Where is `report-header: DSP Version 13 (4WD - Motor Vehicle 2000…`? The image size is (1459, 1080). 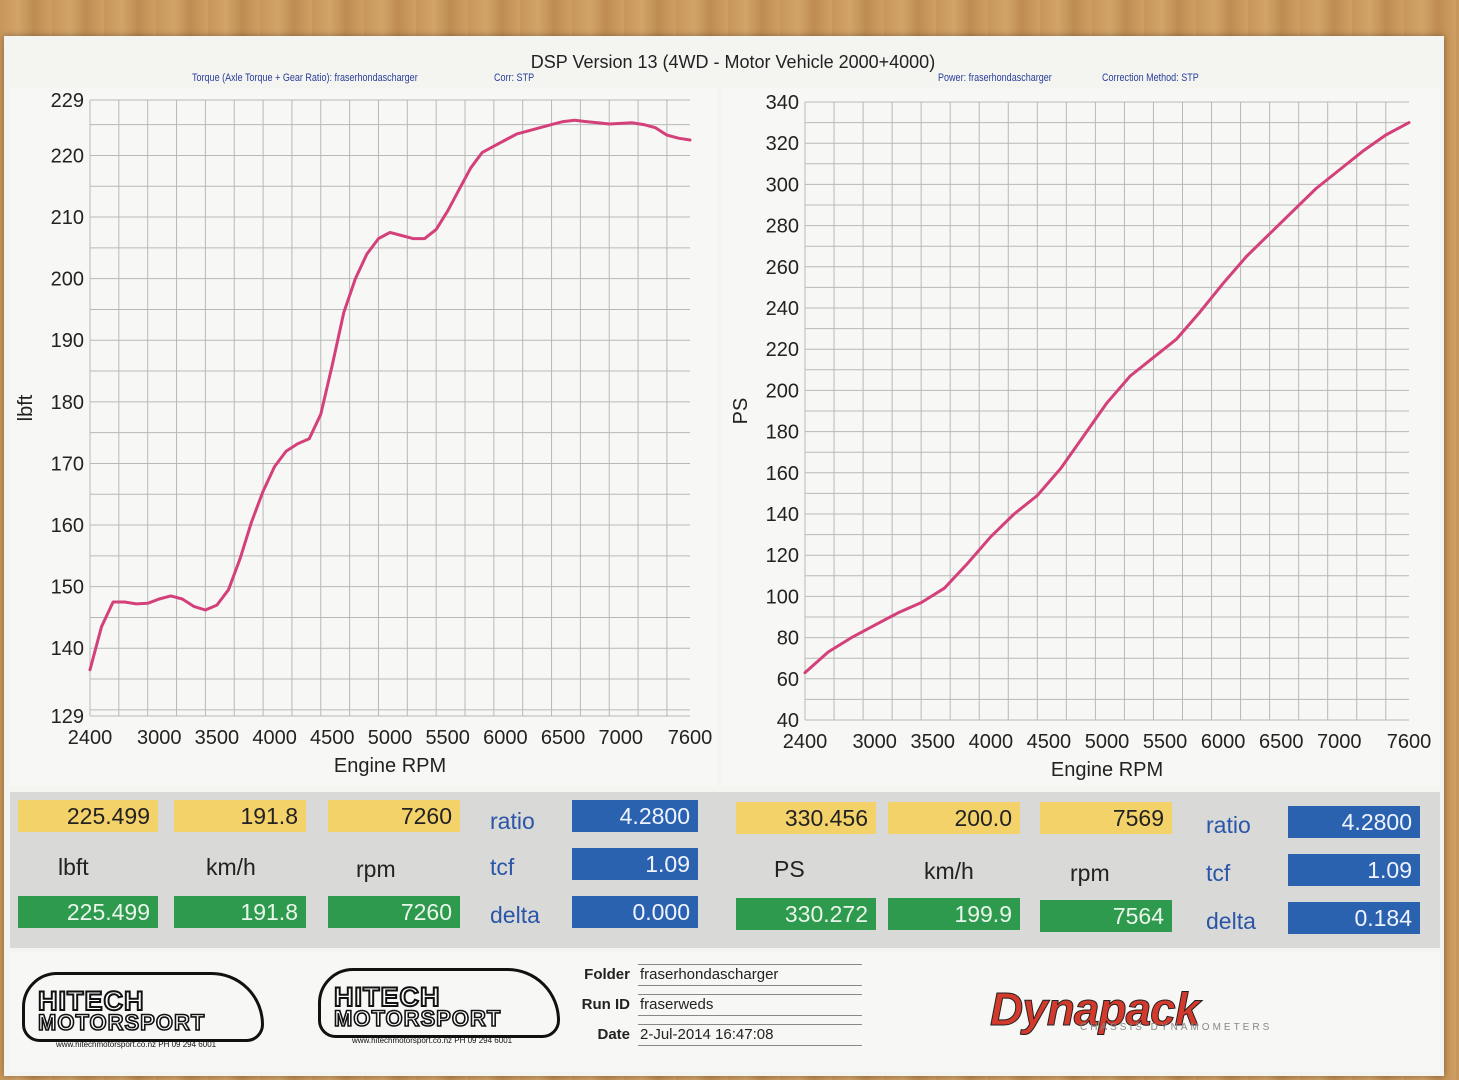 report-header: DSP Version 13 (4WD - Motor Vehicle 2000… is located at coordinates (725, 68).